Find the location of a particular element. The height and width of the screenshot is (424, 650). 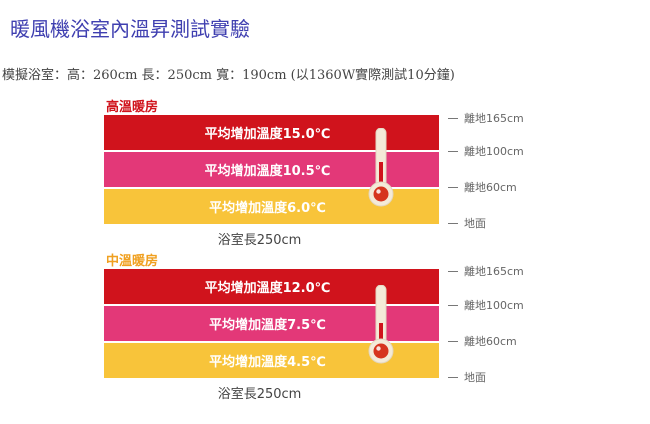

high-heat-heading: 高溫暖房 is located at coordinates (132, 107).